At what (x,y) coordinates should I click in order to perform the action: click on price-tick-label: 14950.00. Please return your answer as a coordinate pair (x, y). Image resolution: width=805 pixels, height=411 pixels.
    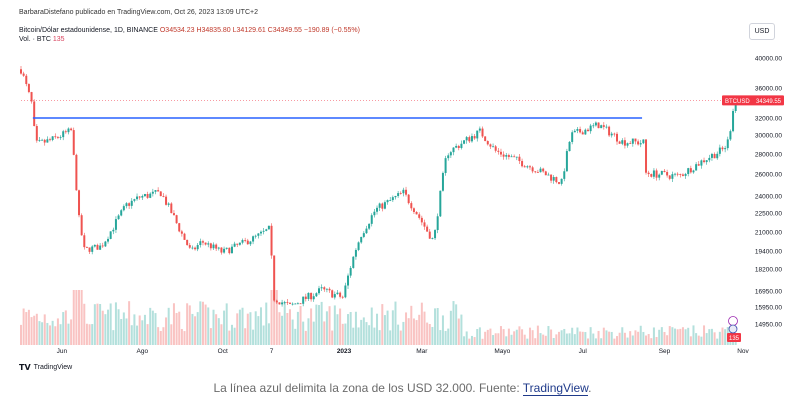
    Looking at the image, I should click on (768, 325).